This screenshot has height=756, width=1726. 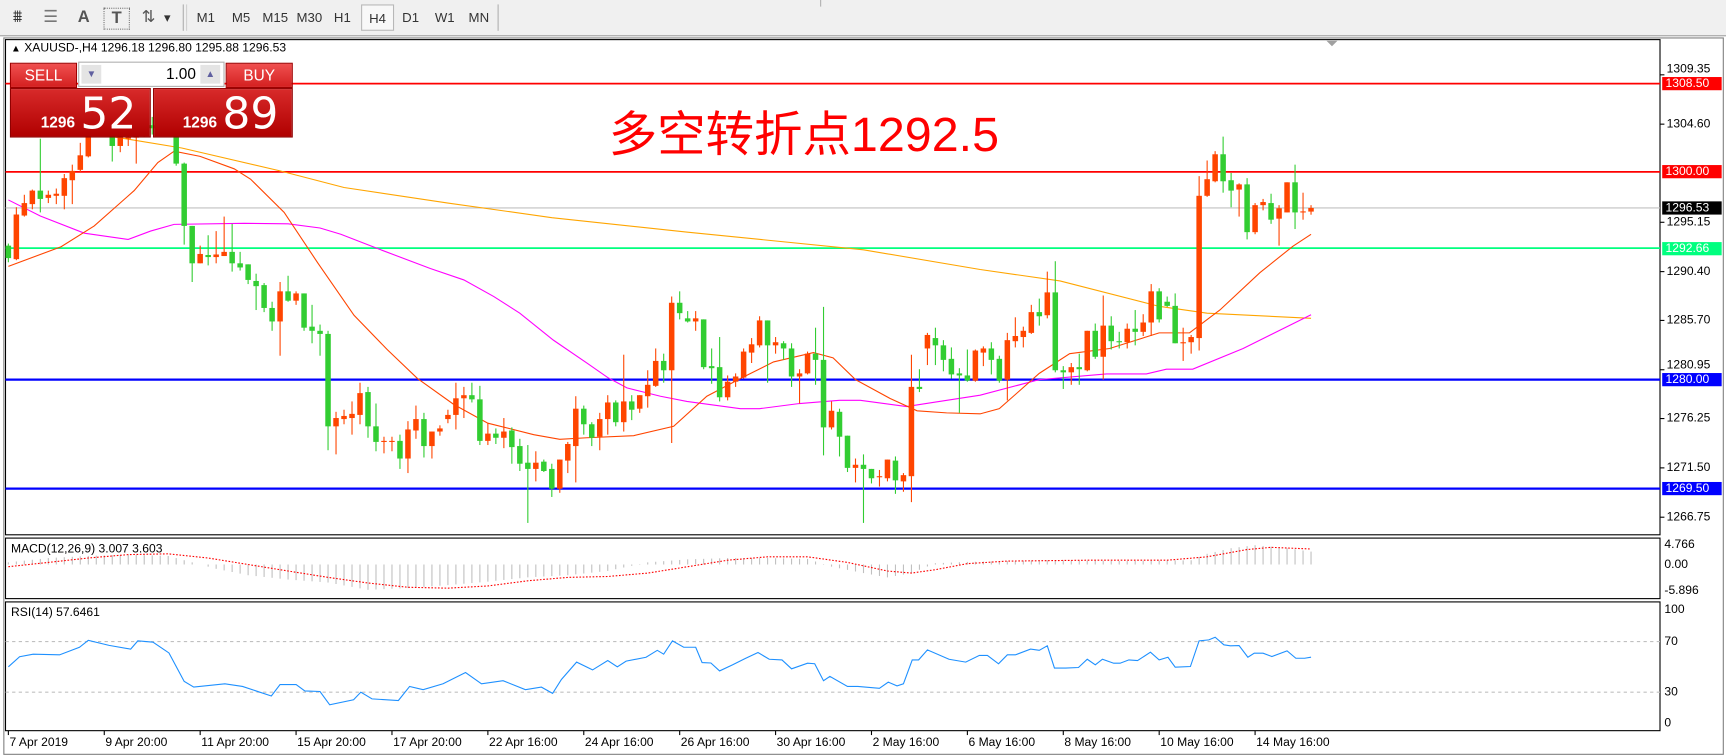 What do you see at coordinates (17, 17) in the screenshot?
I see `expert-lines-icon: ⩩` at bounding box center [17, 17].